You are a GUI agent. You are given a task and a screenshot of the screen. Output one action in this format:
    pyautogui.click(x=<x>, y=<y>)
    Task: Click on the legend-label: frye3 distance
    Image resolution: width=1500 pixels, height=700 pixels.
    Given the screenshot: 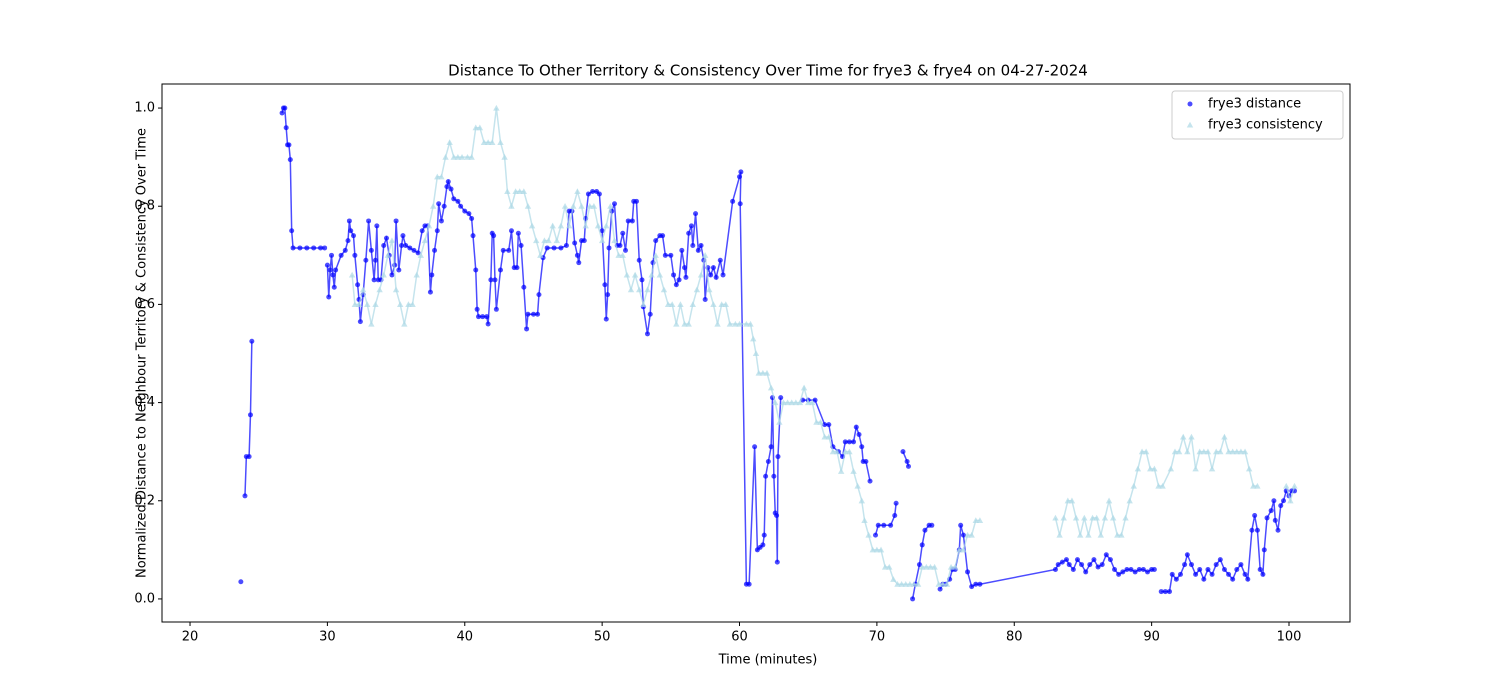 What is the action you would take?
    pyautogui.click(x=1254, y=104)
    